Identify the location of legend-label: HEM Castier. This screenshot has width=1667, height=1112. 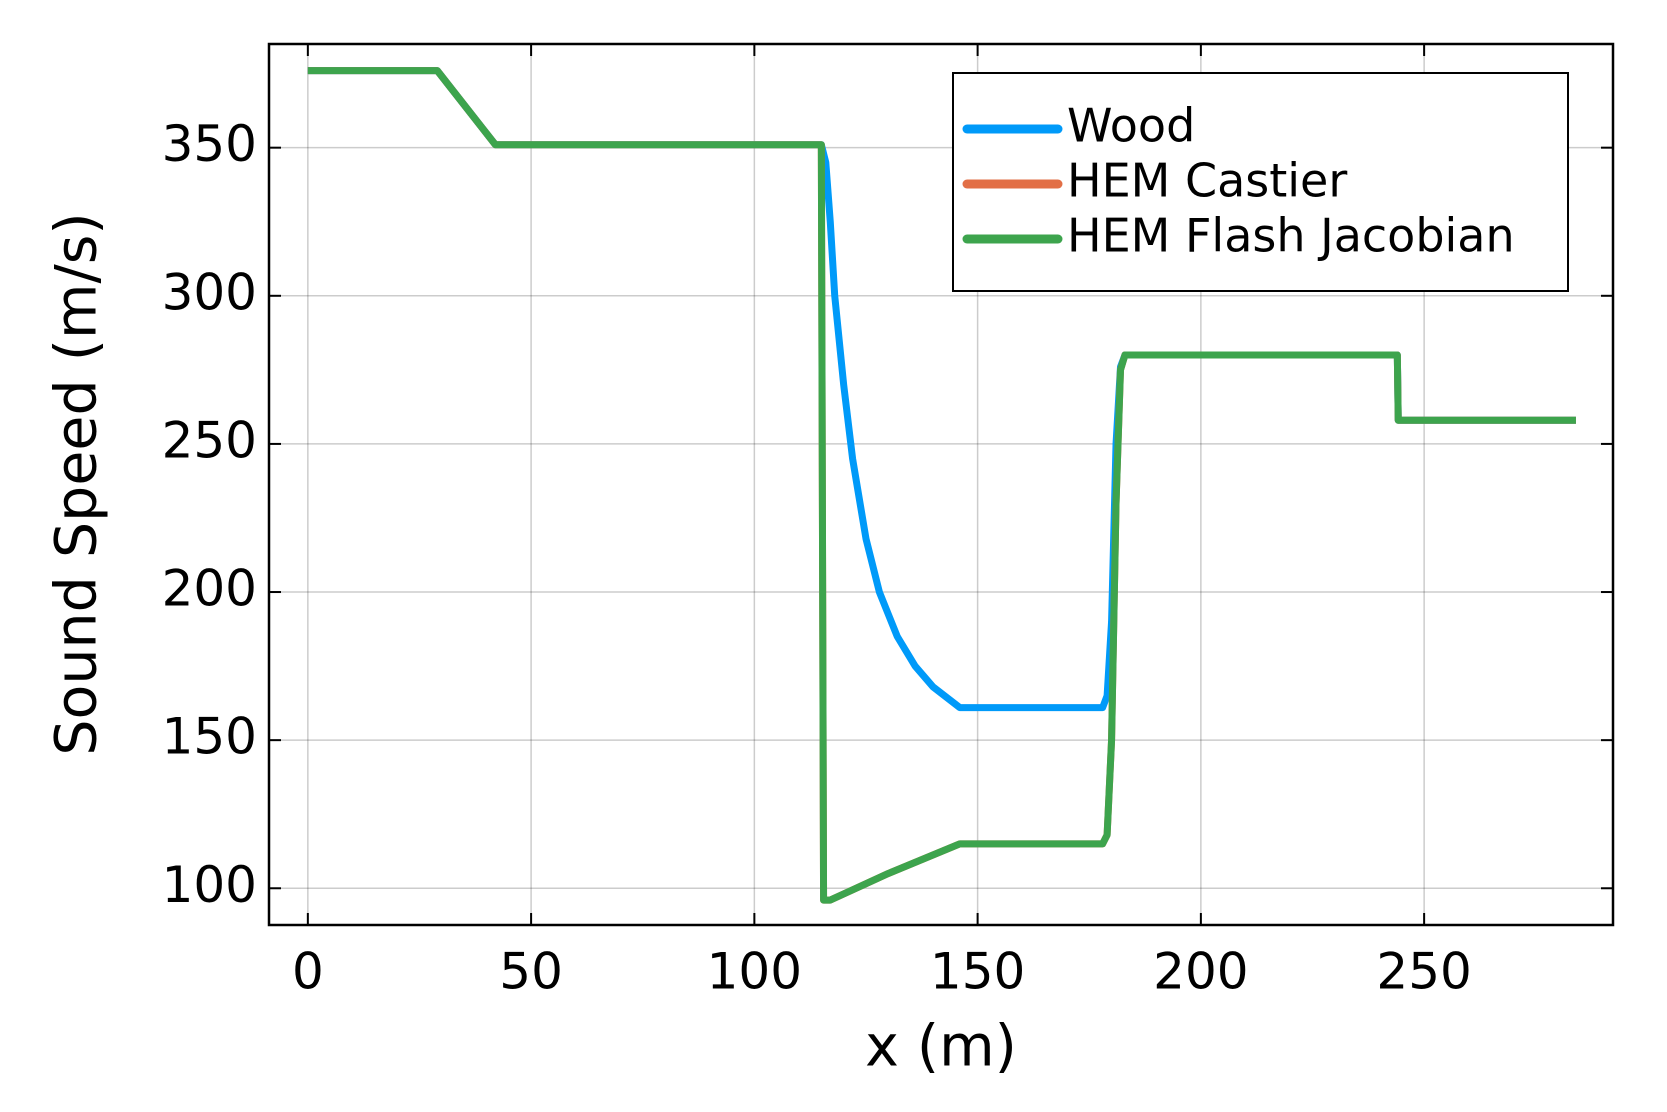
(1207, 181).